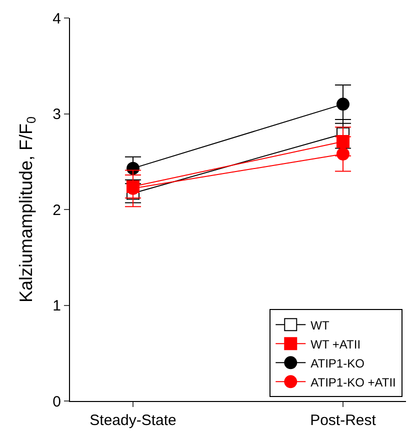 The image size is (414, 441). Describe the element at coordinates (335, 344) in the screenshot. I see `legend-label: WT +ATII` at that location.